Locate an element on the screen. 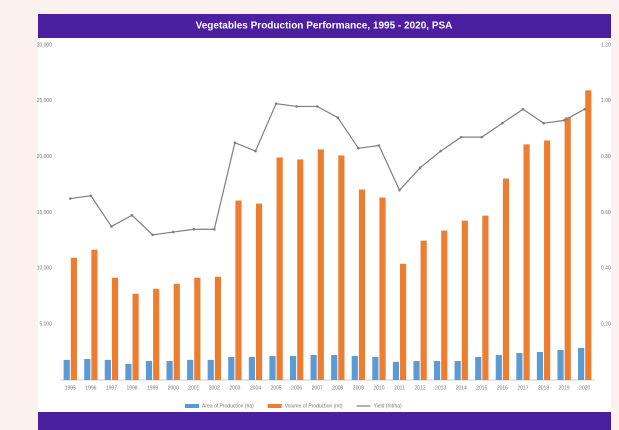 Image resolution: width=619 pixels, height=430 pixels. x-tick-label: 2005 is located at coordinates (275, 388).